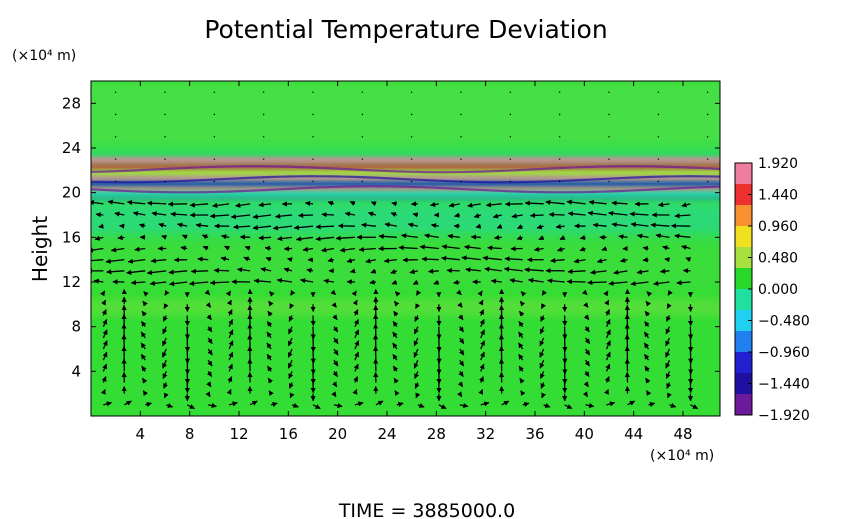 The height and width of the screenshot is (519, 854). Describe the element at coordinates (405, 307) in the screenshot. I see `shade-lower-light` at that location.